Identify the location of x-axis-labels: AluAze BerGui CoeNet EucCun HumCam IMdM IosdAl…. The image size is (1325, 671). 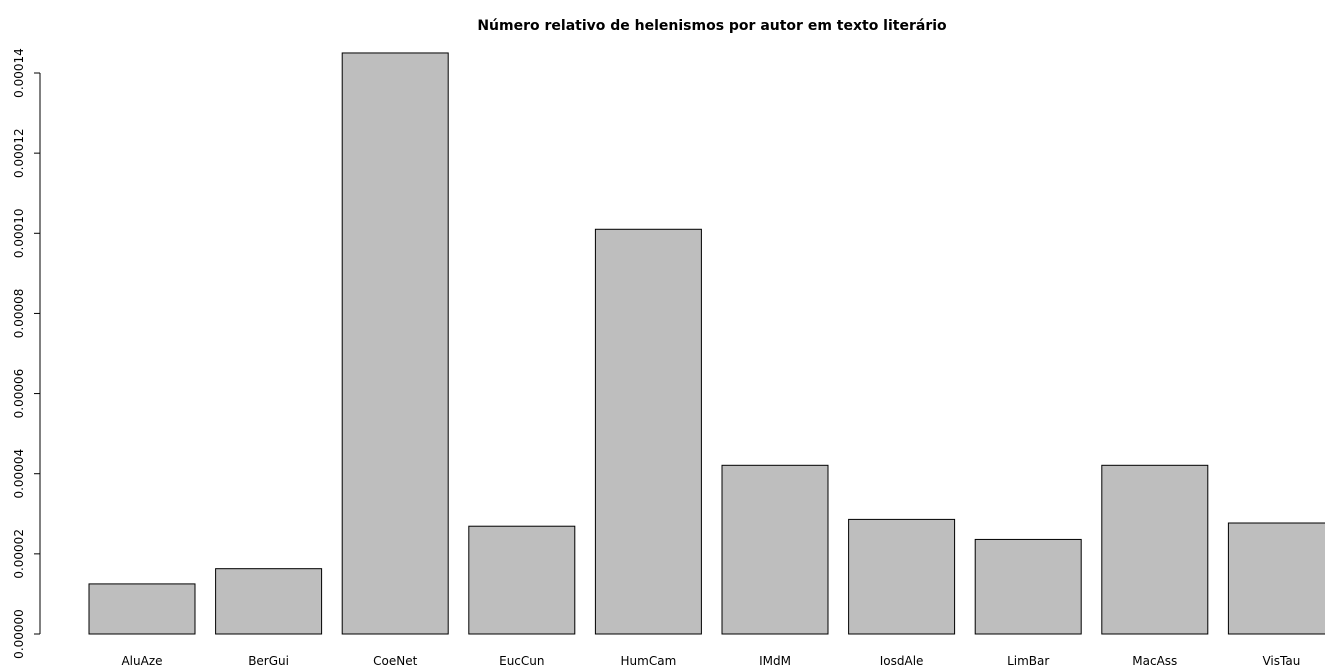
(710, 661).